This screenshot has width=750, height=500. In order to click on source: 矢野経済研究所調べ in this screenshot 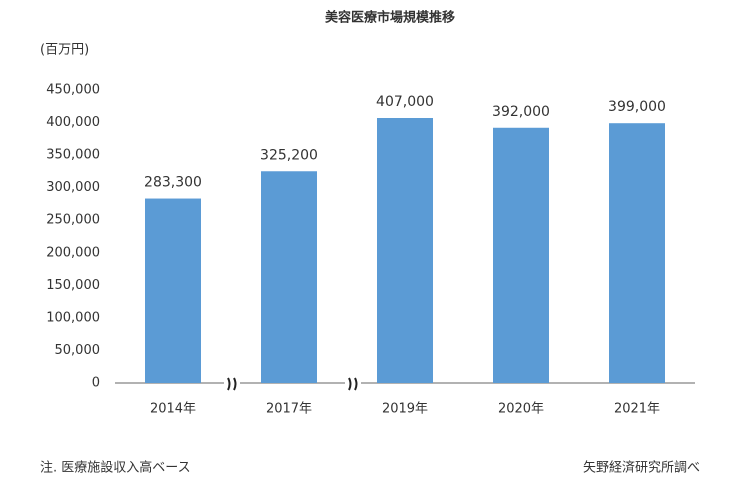, I will do `click(641, 468)`.